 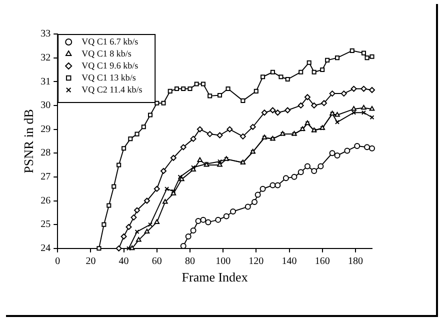 What do you see at coordinates (112, 89) in the screenshot?
I see `legend-label: VQ C2 11.4 kb/s` at bounding box center [112, 89].